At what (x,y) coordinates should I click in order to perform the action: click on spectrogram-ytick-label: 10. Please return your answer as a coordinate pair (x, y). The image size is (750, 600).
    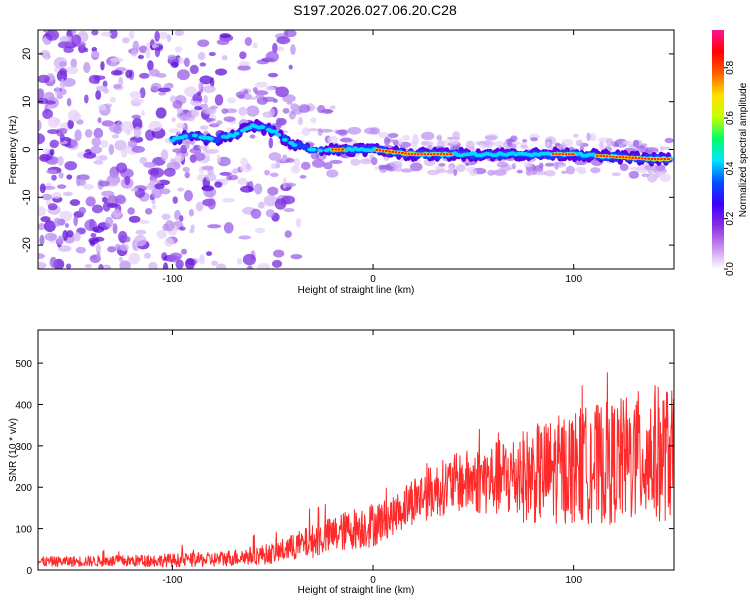
    Looking at the image, I should click on (27, 102).